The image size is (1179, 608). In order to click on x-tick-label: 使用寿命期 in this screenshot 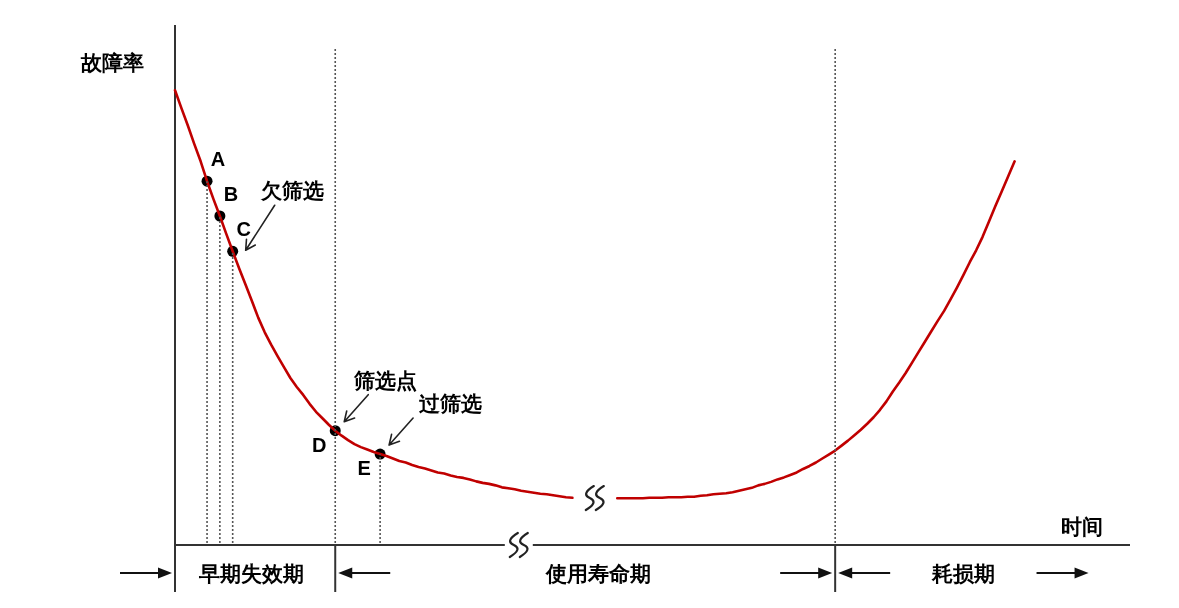, I will do `click(598, 573)`.